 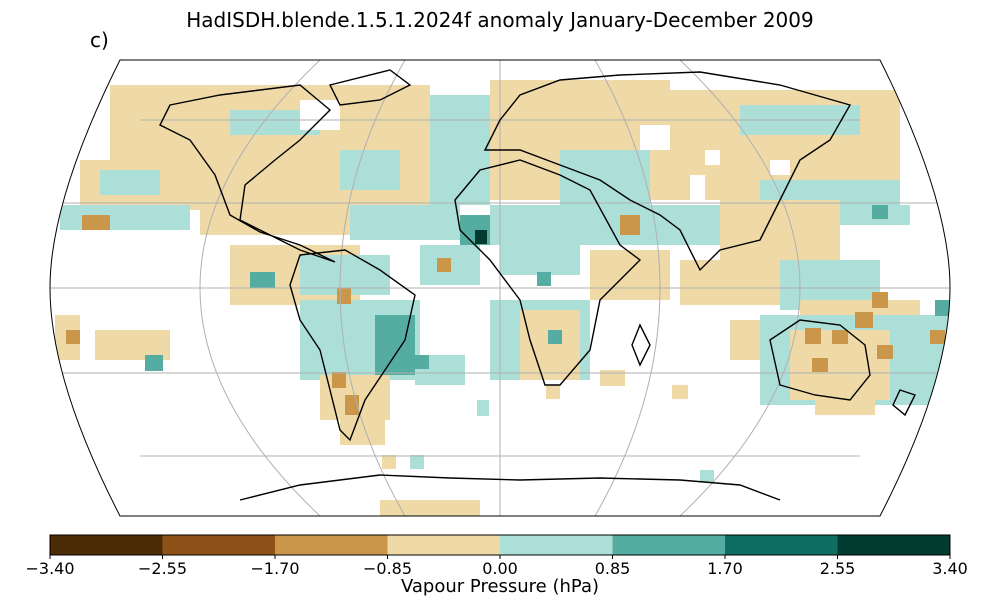 I want to click on colorbar-ticks, so click(x=500, y=557).